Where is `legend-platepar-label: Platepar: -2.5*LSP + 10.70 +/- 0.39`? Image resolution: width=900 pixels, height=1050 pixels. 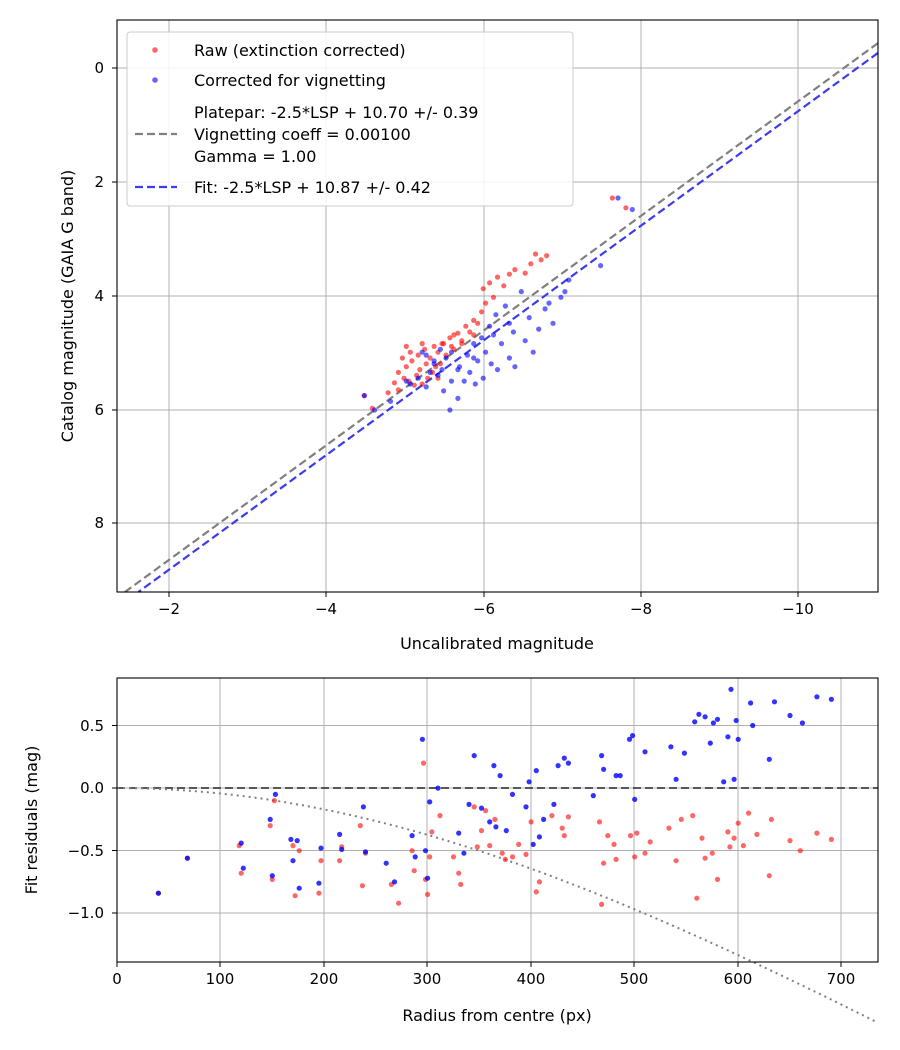 legend-platepar-label: Platepar: -2.5*LSP + 10.70 +/- 0.39 is located at coordinates (336, 112).